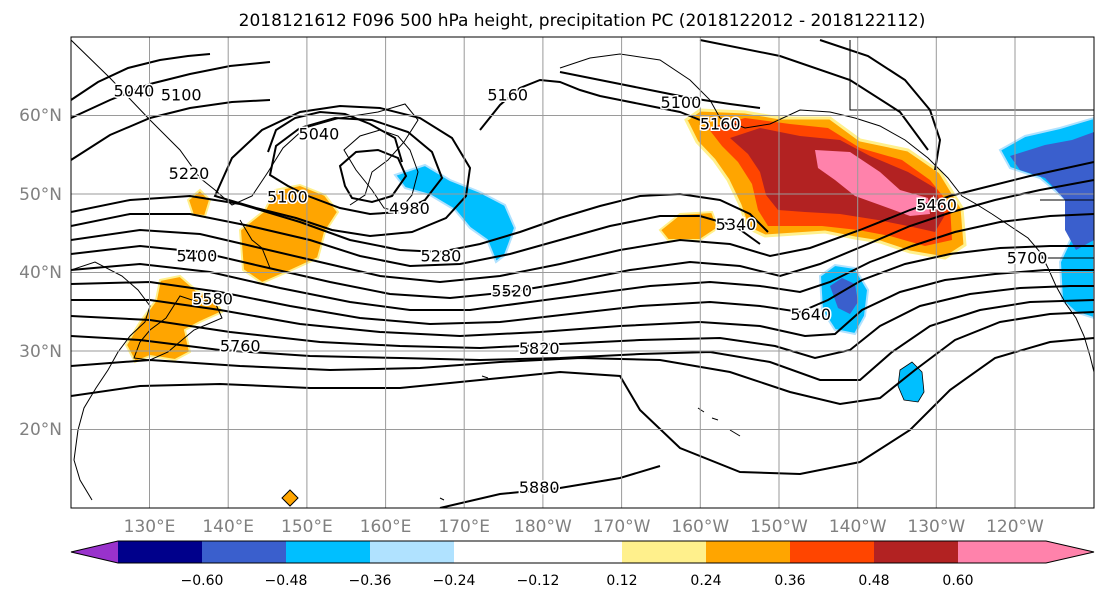 Image resolution: width=1105 pixels, height=601 pixels. I want to click on x-tick-130W: 130°W, so click(936, 527).